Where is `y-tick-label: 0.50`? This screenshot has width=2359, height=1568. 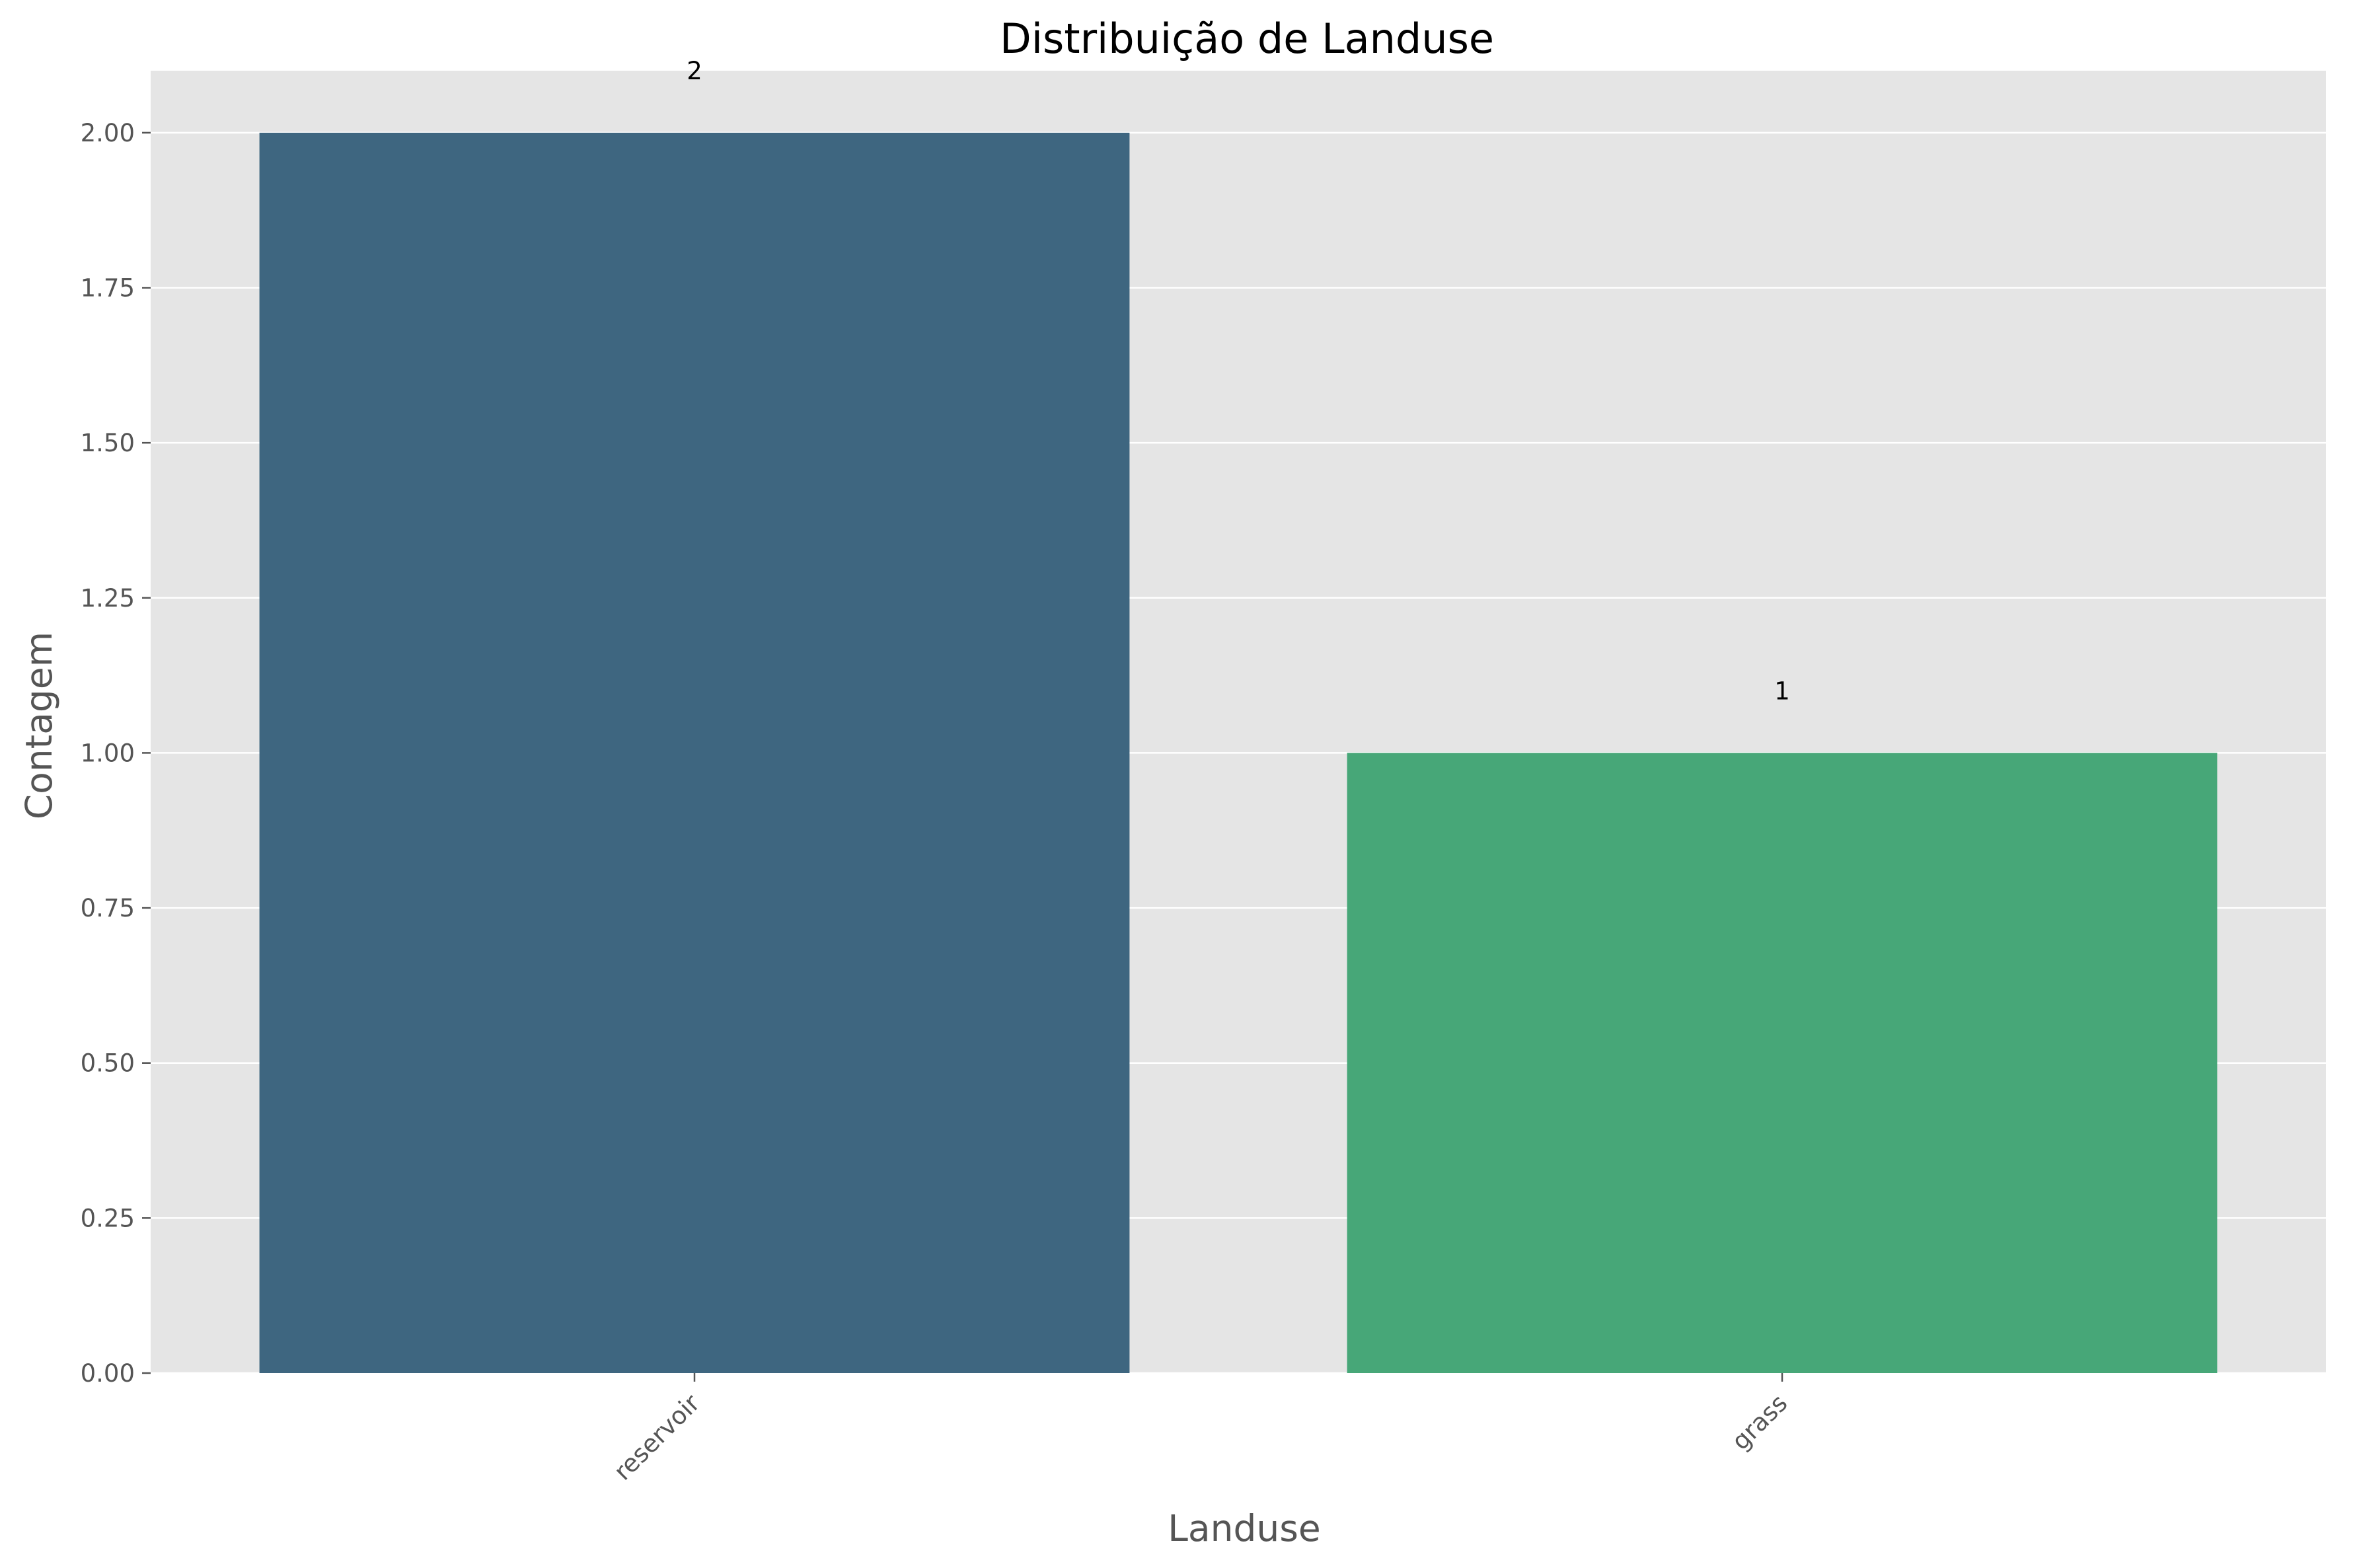
y-tick-label: 0.50 is located at coordinates (108, 1063).